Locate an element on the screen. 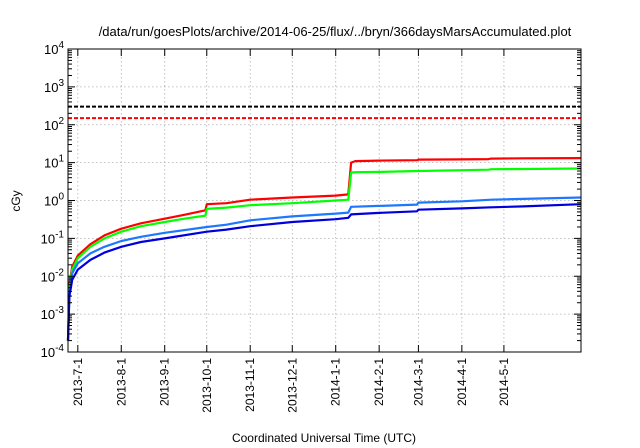 This screenshot has width=640, height=448. x-tick-label: 2013-9-1 is located at coordinates (165, 382).